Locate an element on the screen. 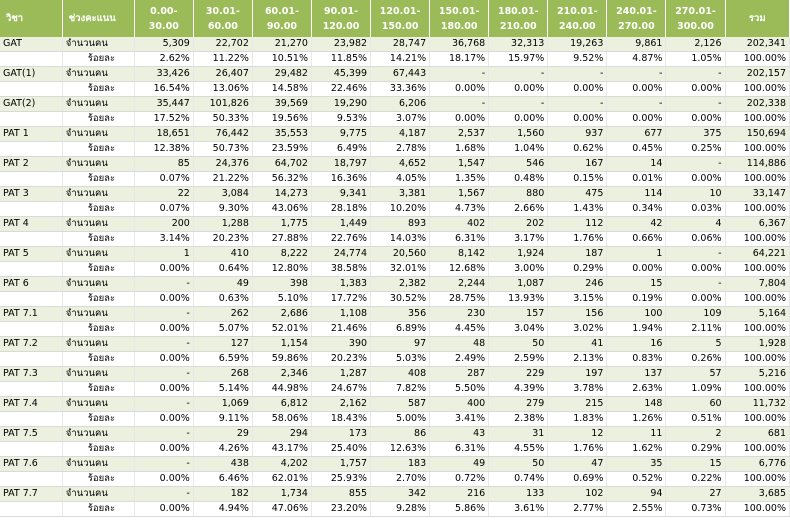 This screenshot has height=522, width=790. percent-cell: 22.76% is located at coordinates (341, 239).